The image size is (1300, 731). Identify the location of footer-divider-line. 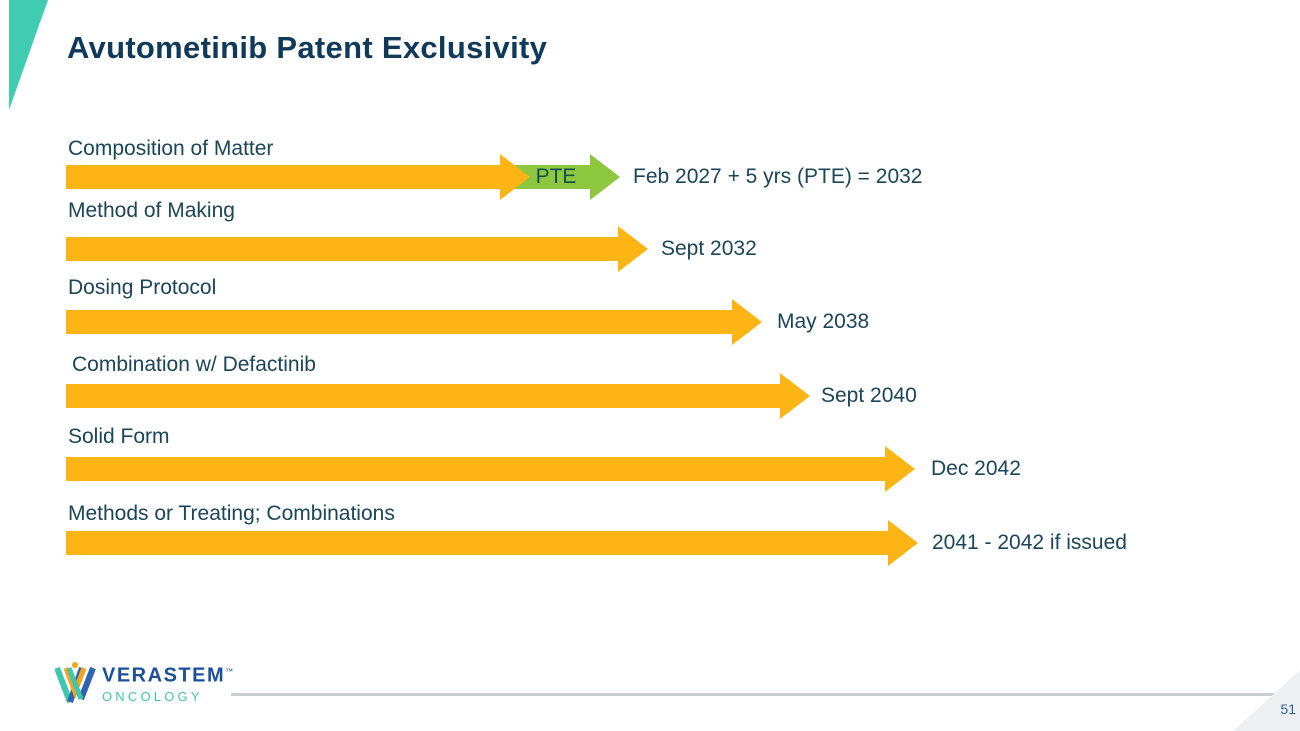
(761, 694).